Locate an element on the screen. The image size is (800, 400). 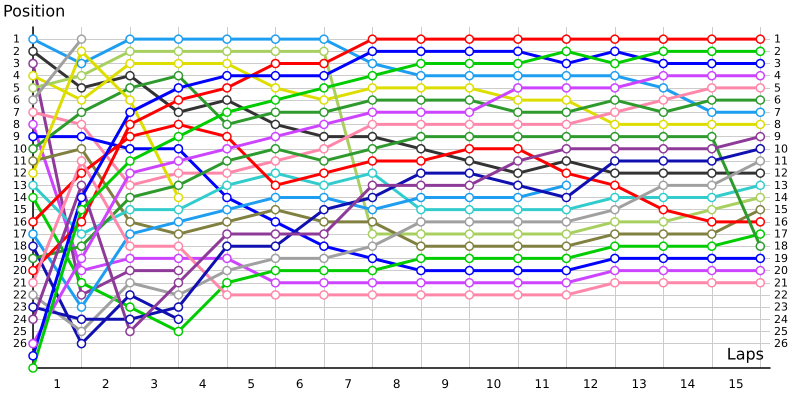
y2-tick-label: 4 is located at coordinates (777, 75).